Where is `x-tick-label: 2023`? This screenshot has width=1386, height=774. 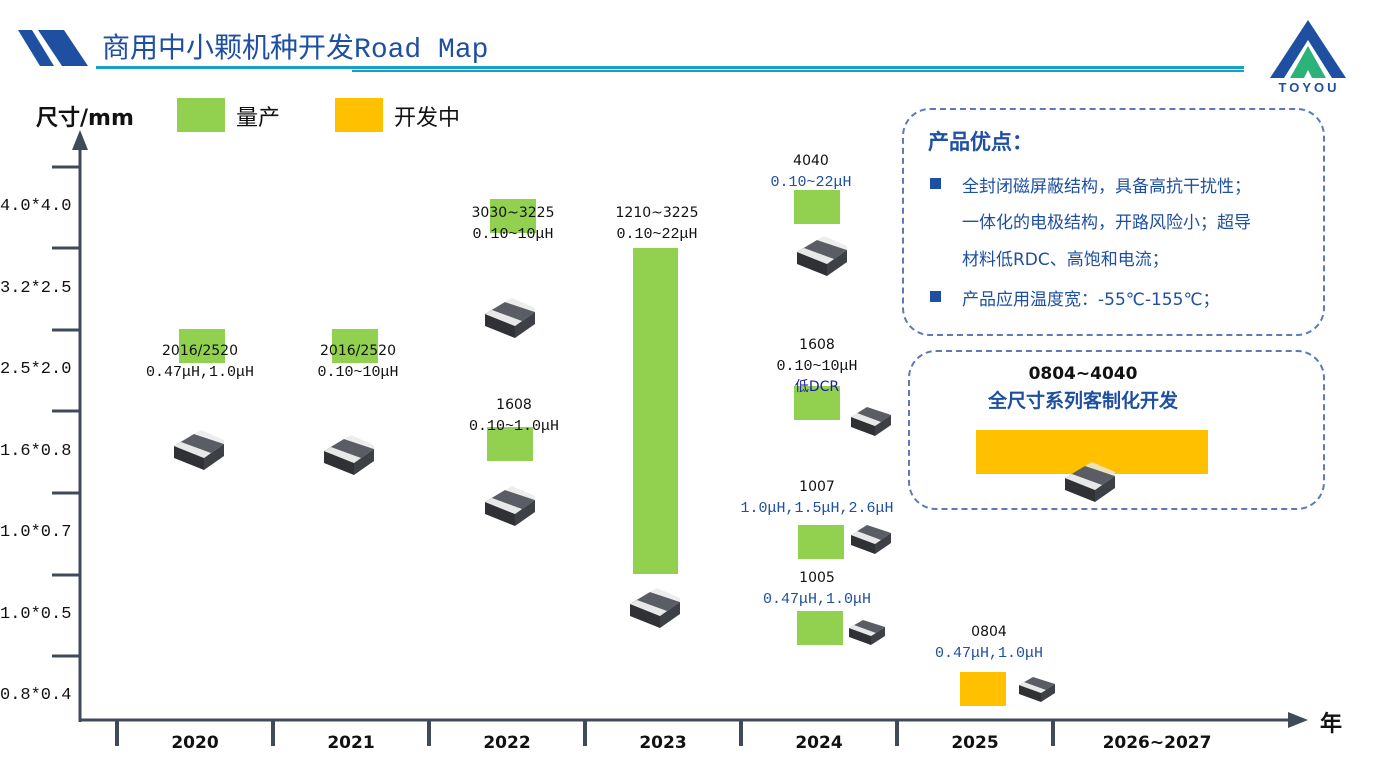
x-tick-label: 2023 is located at coordinates (663, 743).